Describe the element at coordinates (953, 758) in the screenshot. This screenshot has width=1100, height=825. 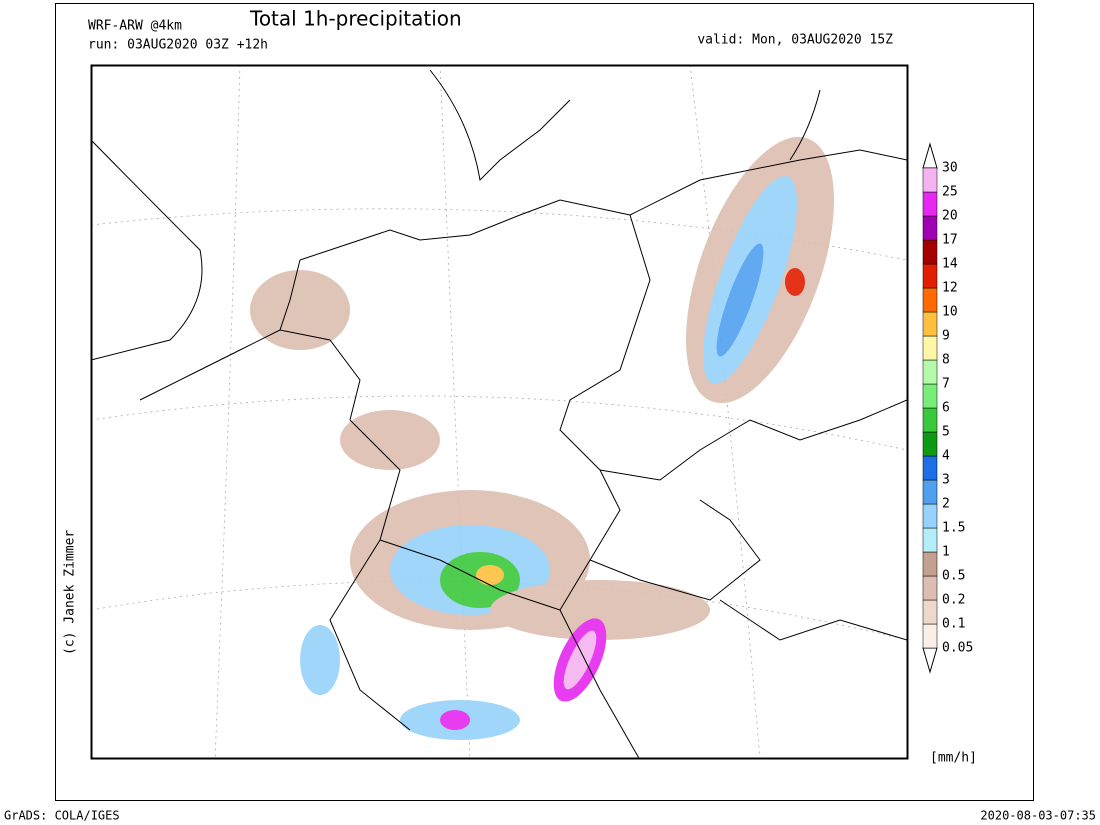
I see `unit-label: [mm/h]` at that location.